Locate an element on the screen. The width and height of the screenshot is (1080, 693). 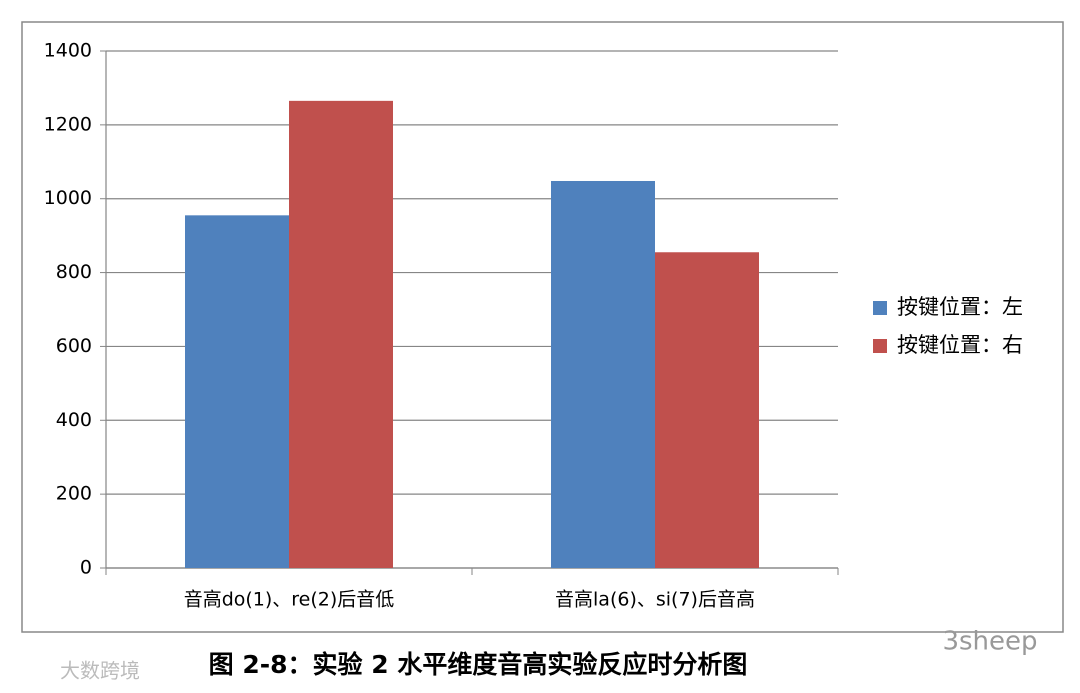
y-tick-label: 800 is located at coordinates (74, 272).